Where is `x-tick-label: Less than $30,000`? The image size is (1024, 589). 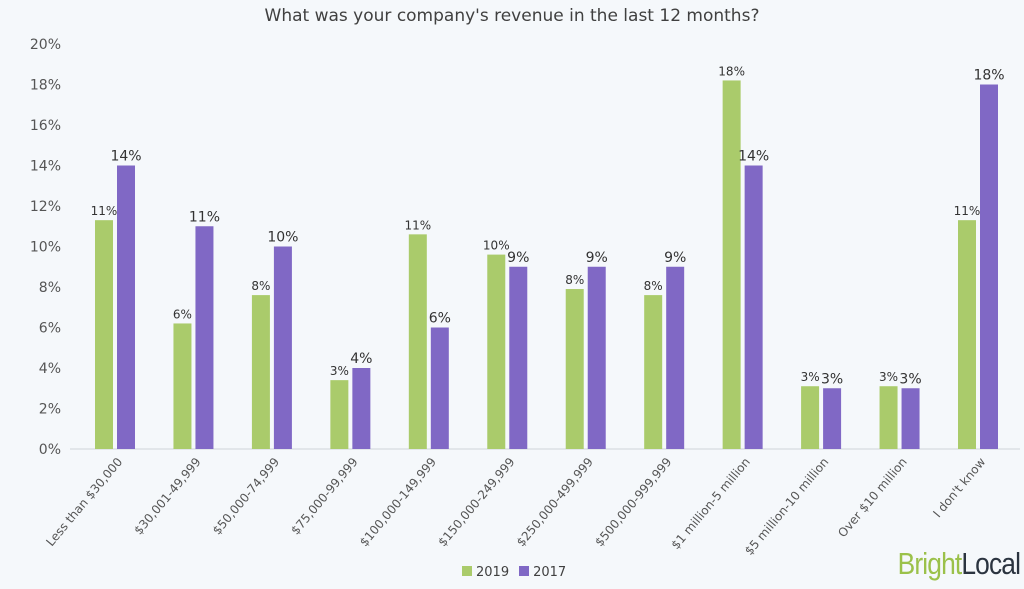
x-tick-label: Less than $30,000 is located at coordinates (84, 502).